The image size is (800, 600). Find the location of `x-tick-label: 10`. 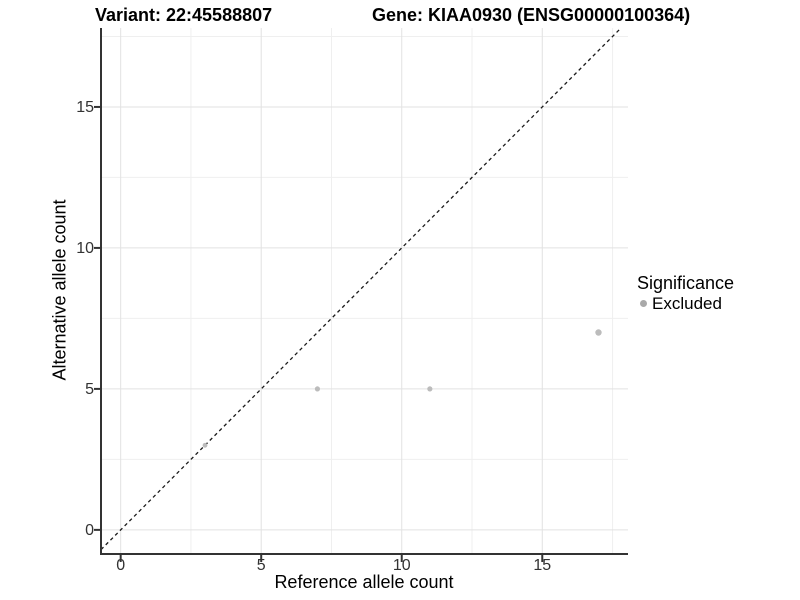

x-tick-label: 10 is located at coordinates (401, 565).